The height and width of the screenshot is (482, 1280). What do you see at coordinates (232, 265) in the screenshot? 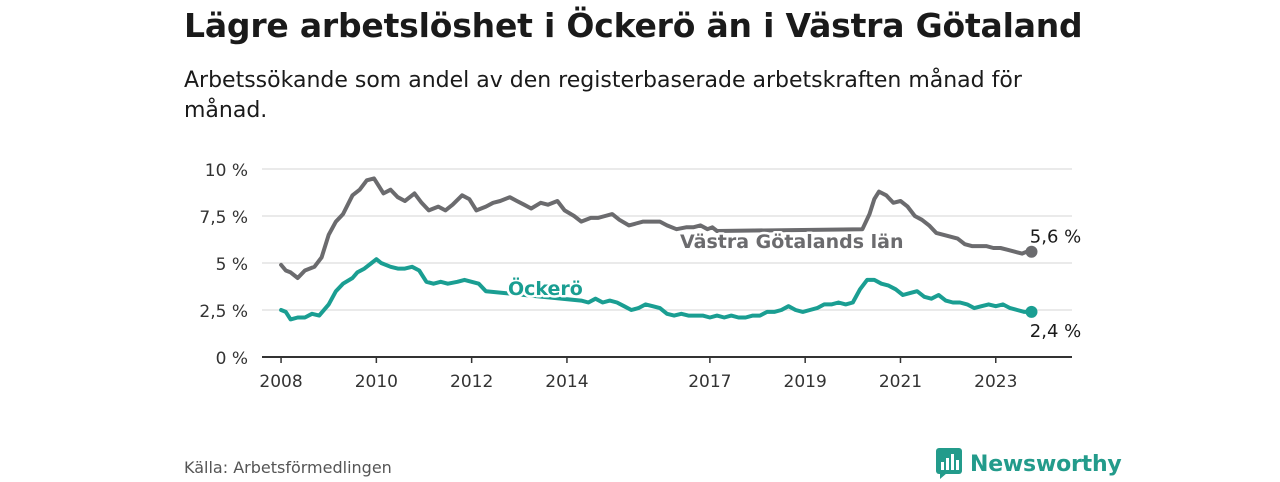
I see `y-tick-label: 5 %` at bounding box center [232, 265].